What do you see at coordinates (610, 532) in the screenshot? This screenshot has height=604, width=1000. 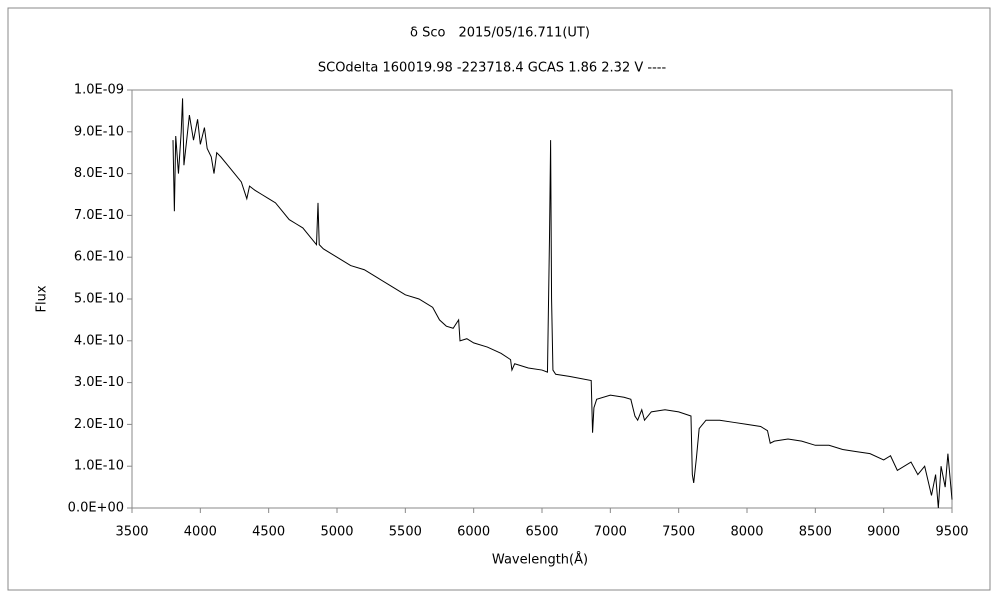 I see `x-tick-label: 7000` at bounding box center [610, 532].